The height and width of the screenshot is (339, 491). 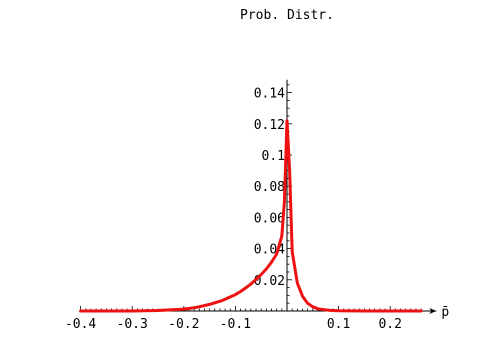 What do you see at coordinates (269, 218) in the screenshot?
I see `y-tick-label: 0.06` at bounding box center [269, 218].